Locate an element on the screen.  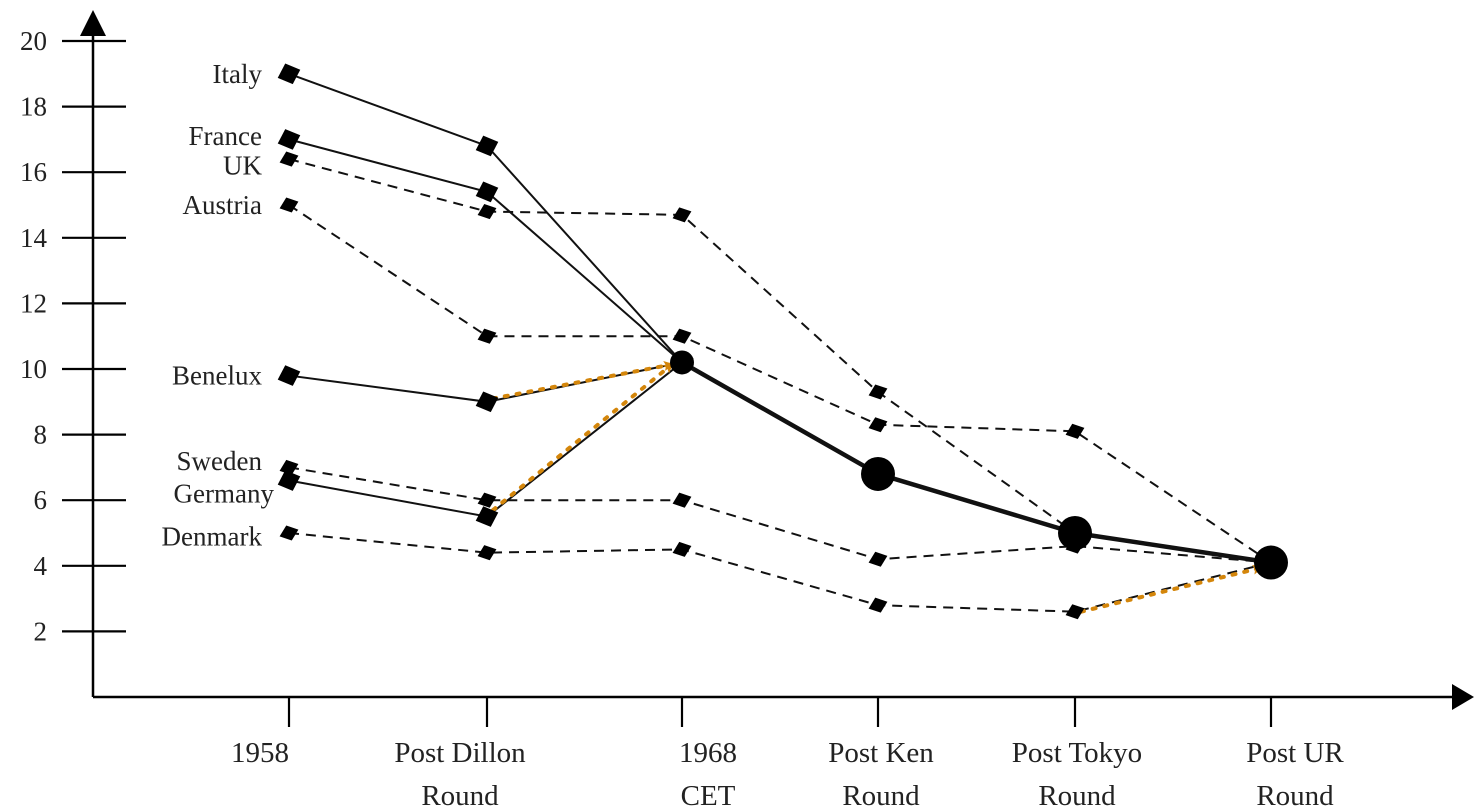
series-label-denmark: Denmark is located at coordinates (212, 536).